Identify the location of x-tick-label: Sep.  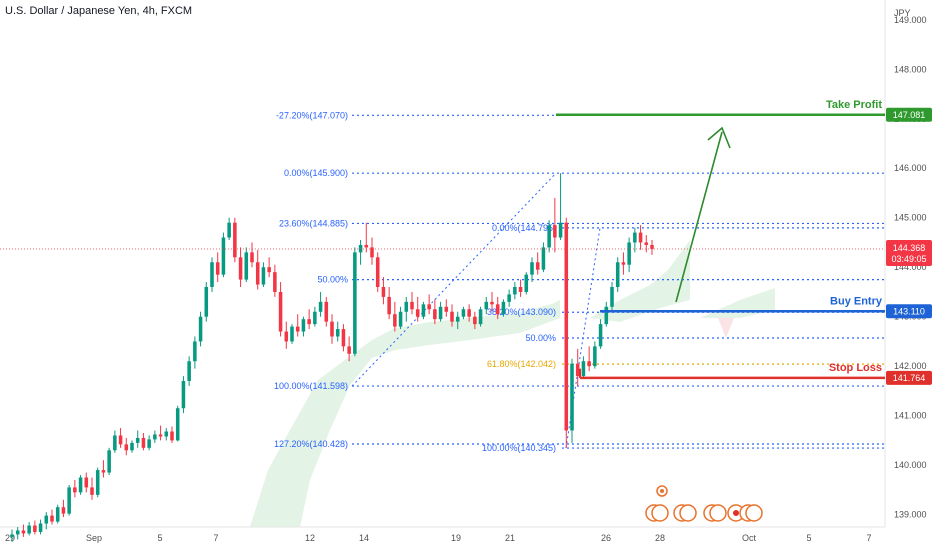
(94, 538).